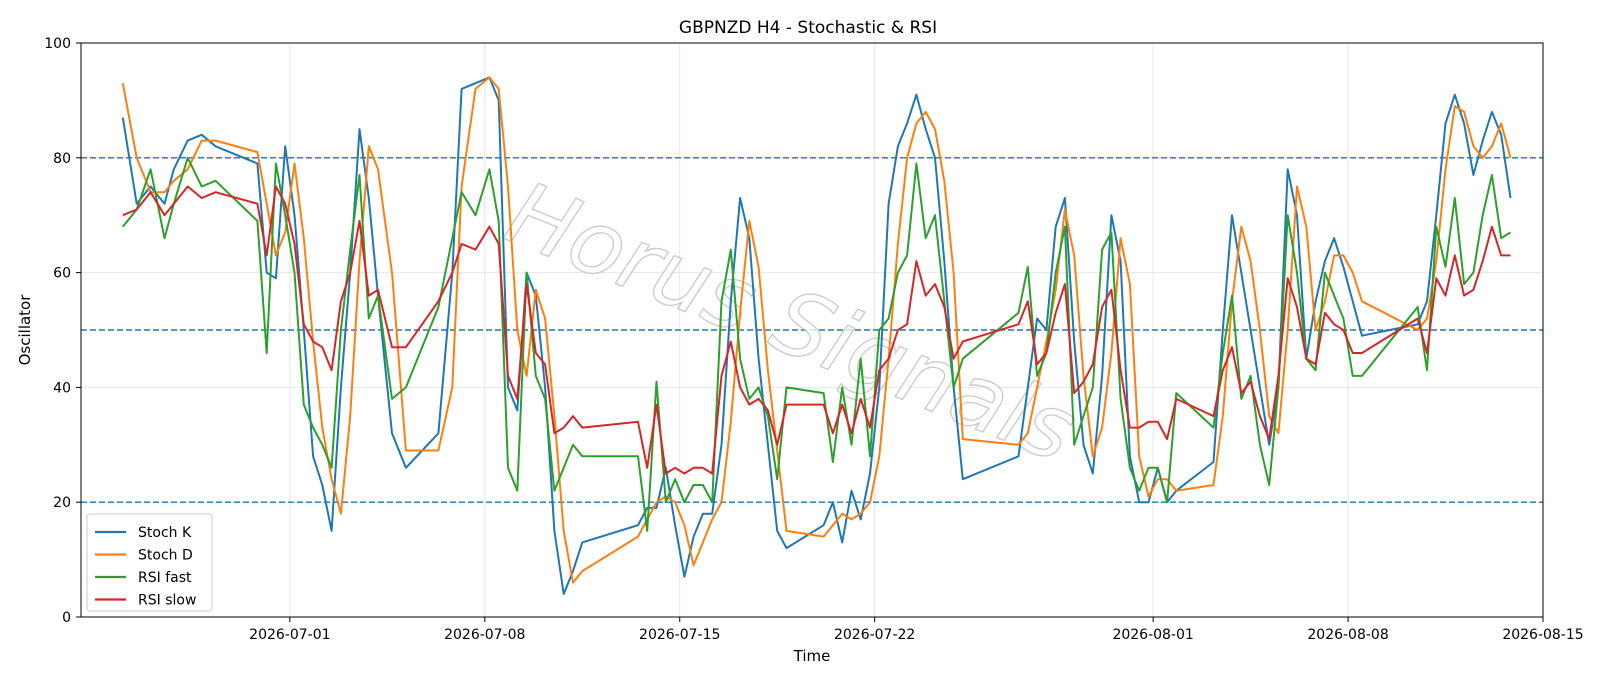  What do you see at coordinates (484, 635) in the screenshot?
I see `x-tick-label: 2026-07-08` at bounding box center [484, 635].